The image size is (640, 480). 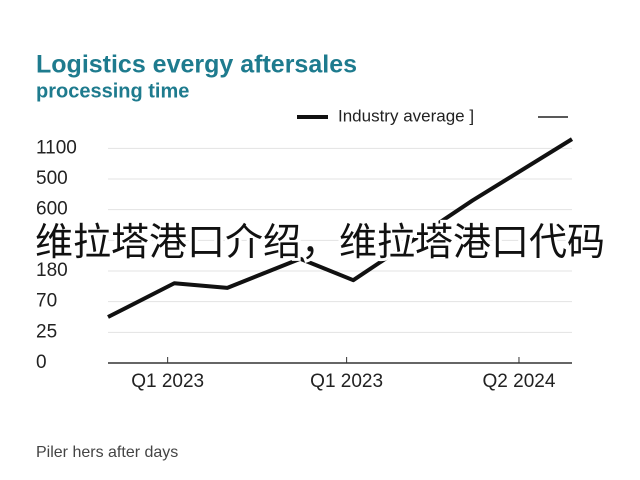 What do you see at coordinates (519, 381) in the screenshot?
I see `x-tick-label: Q2 2024` at bounding box center [519, 381].